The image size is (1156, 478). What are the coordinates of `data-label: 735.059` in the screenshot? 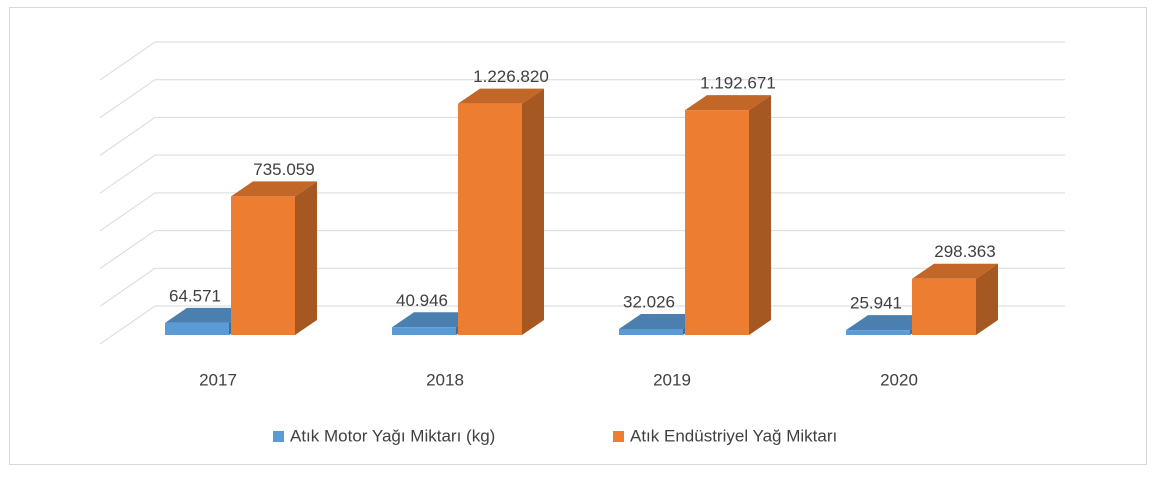 It's located at (283, 169).